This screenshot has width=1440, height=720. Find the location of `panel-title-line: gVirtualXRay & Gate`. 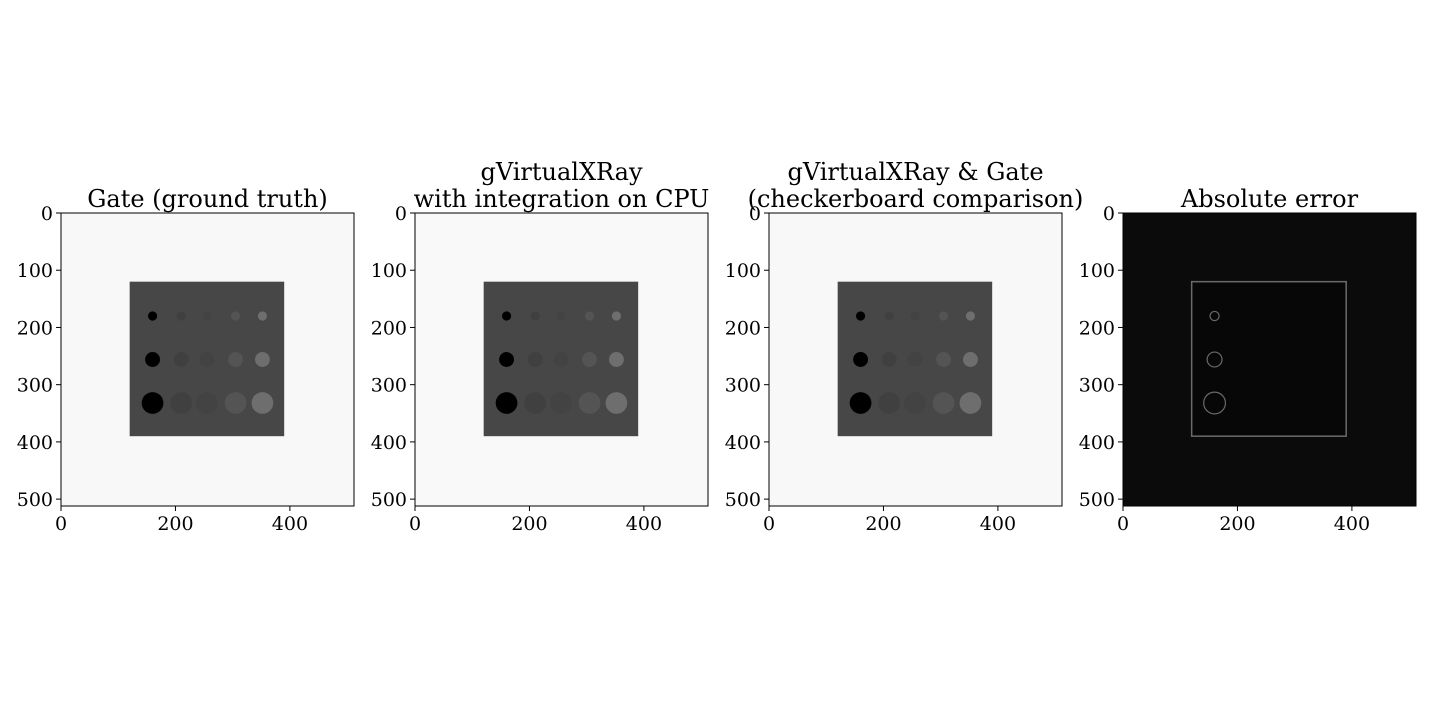

panel-title-line: gVirtualXRay & Gate is located at coordinates (915, 172).